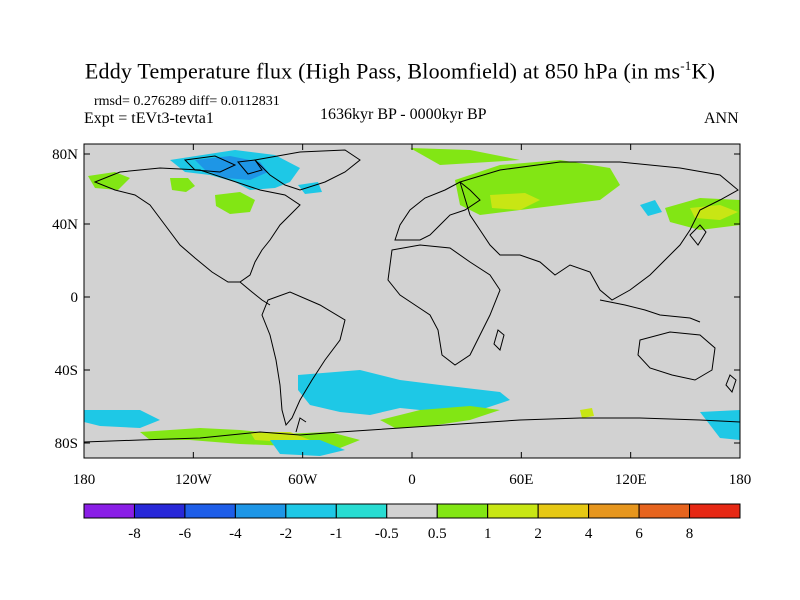  I want to click on coastline-north-america, so click(197, 225).